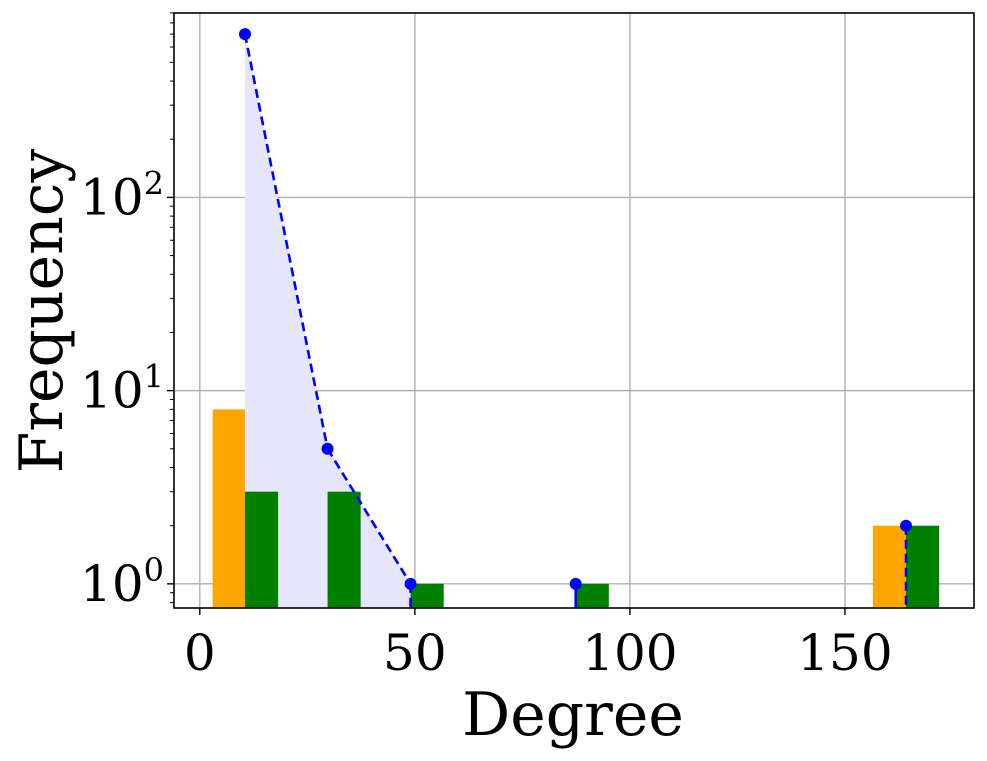 Image resolution: width=987 pixels, height=761 pixels. I want to click on x-axis-label: Degree, so click(573, 715).